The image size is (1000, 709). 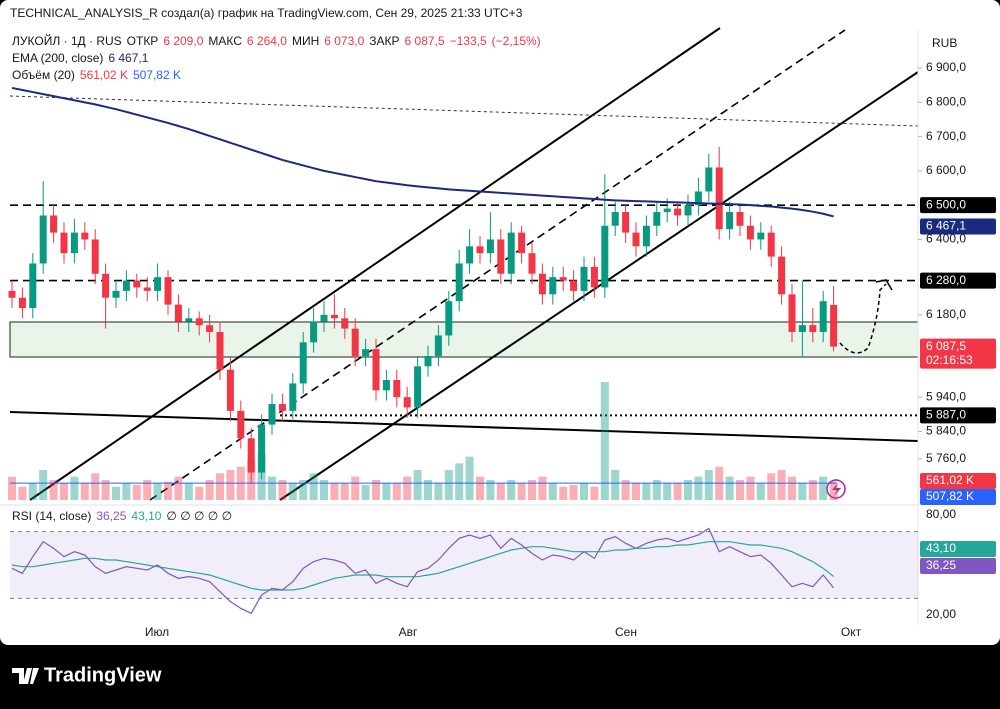 I want to click on y-tick-label: 6 700,0, so click(x=946, y=136).